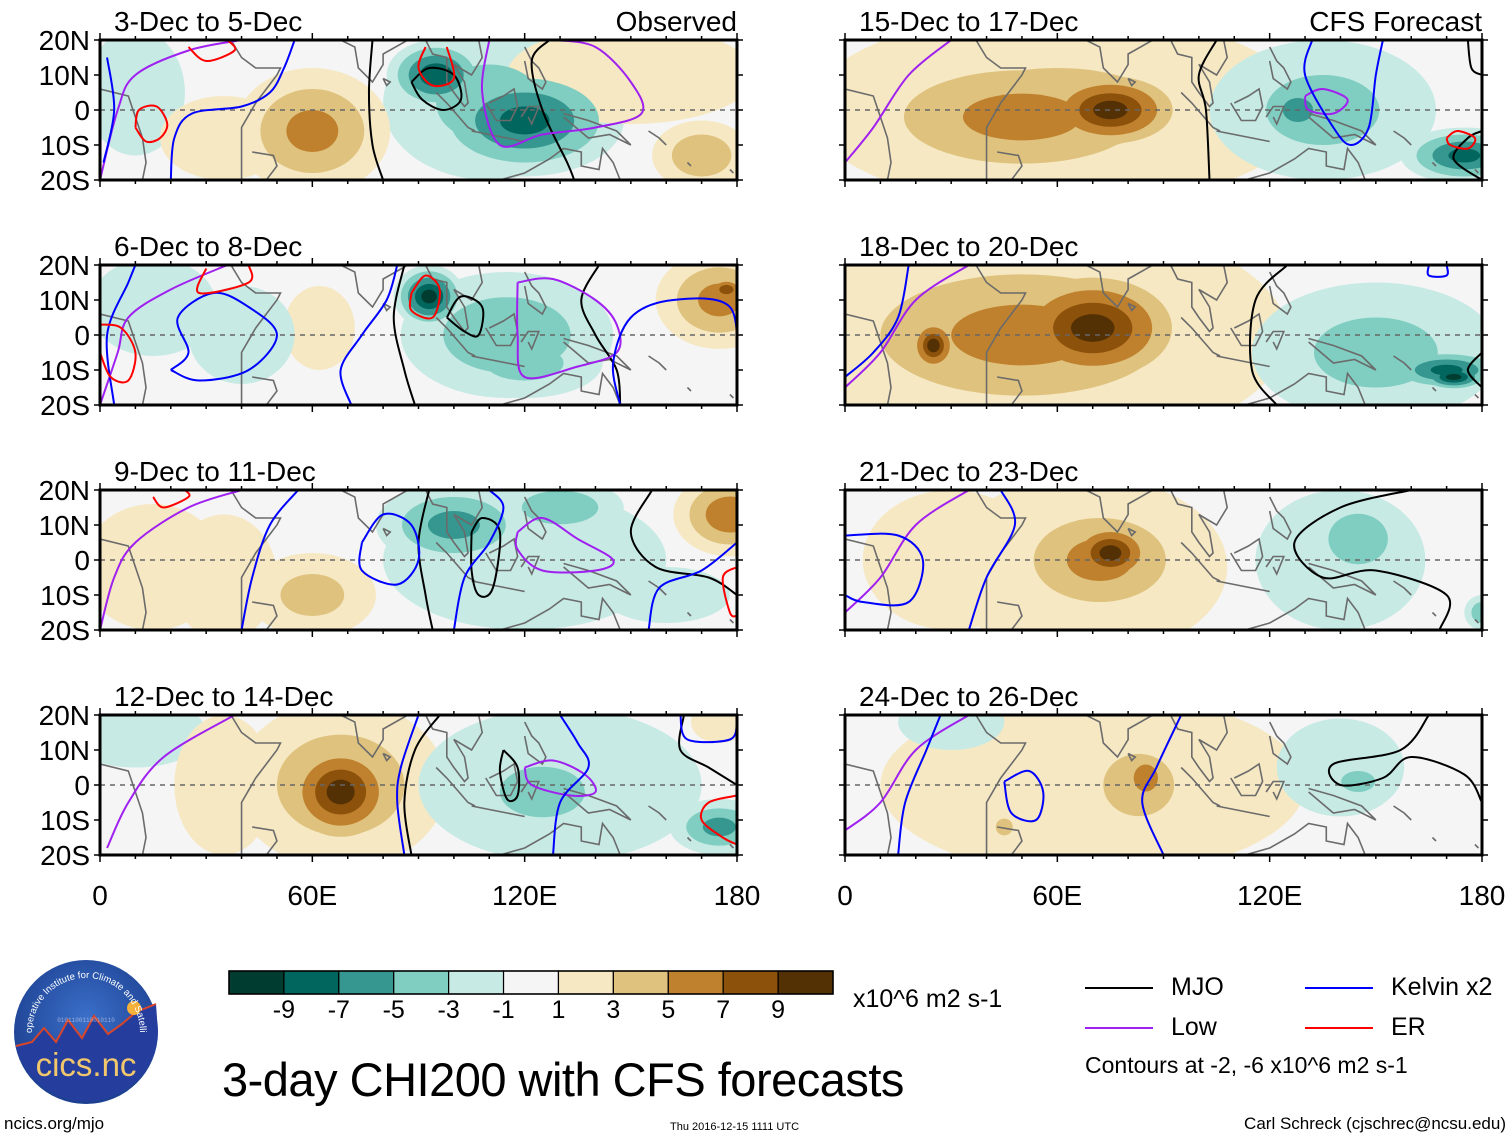 This screenshot has height=1142, width=1510. What do you see at coordinates (755, 1011) in the screenshot?
I see `colorbar-labels: -9 -7 -5 -3 -1 1 3 5 7 9` at bounding box center [755, 1011].